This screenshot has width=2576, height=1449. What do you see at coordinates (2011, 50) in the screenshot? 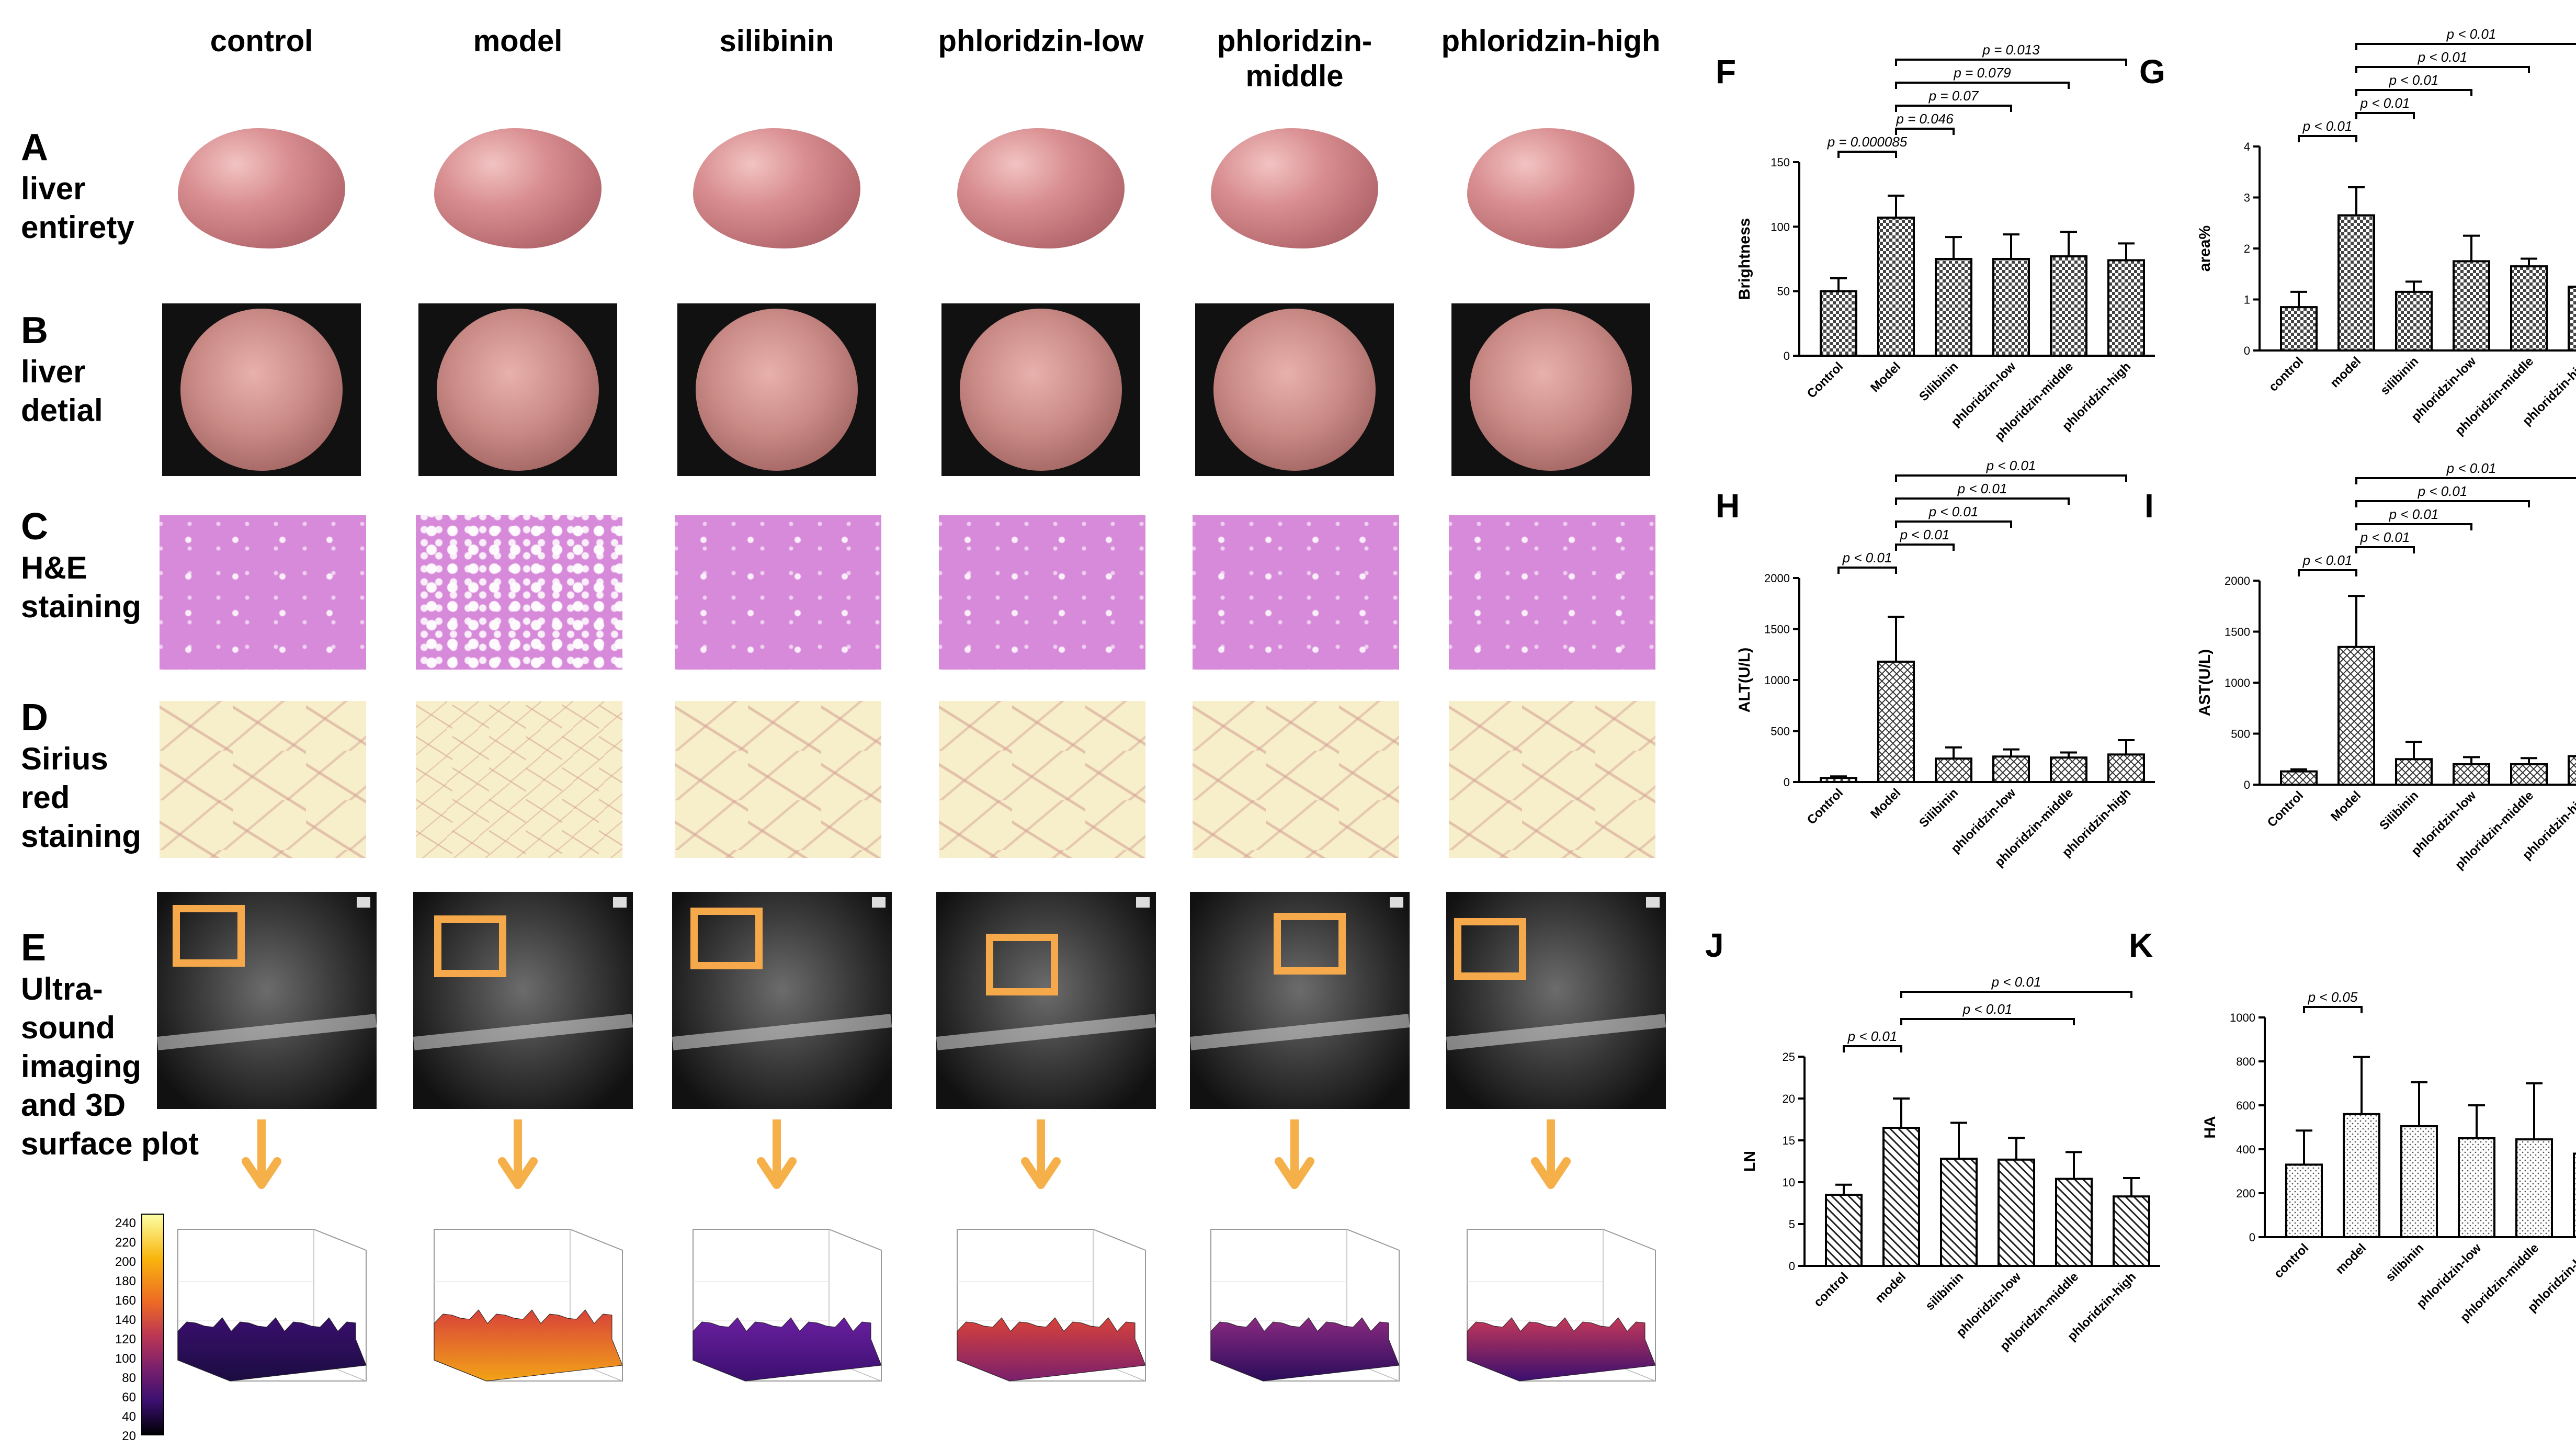
I see `p-value-label: p = 0.013` at bounding box center [2011, 50].